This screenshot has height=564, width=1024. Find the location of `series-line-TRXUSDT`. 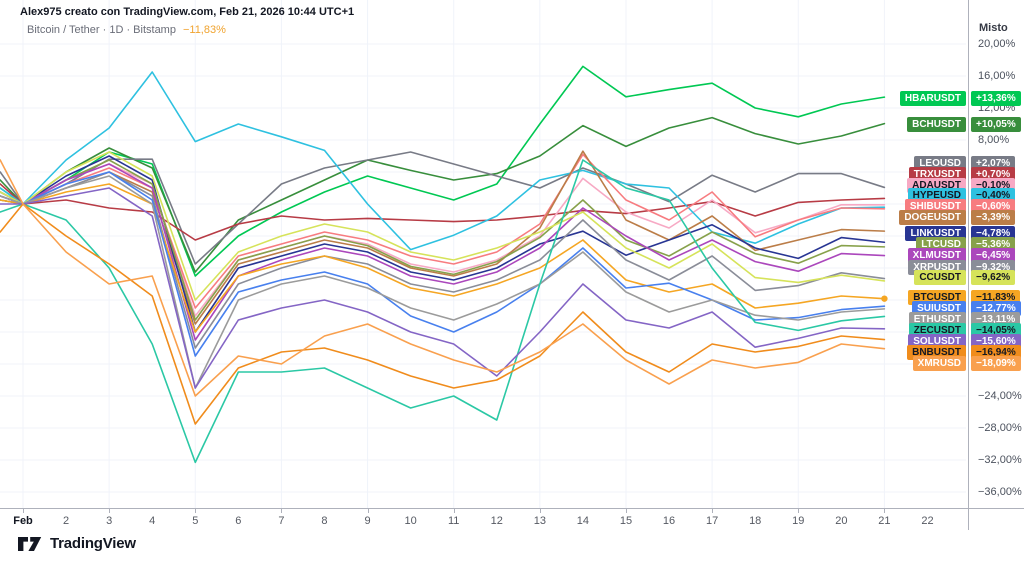

series-line-TRXUSDT is located at coordinates (443, 212).